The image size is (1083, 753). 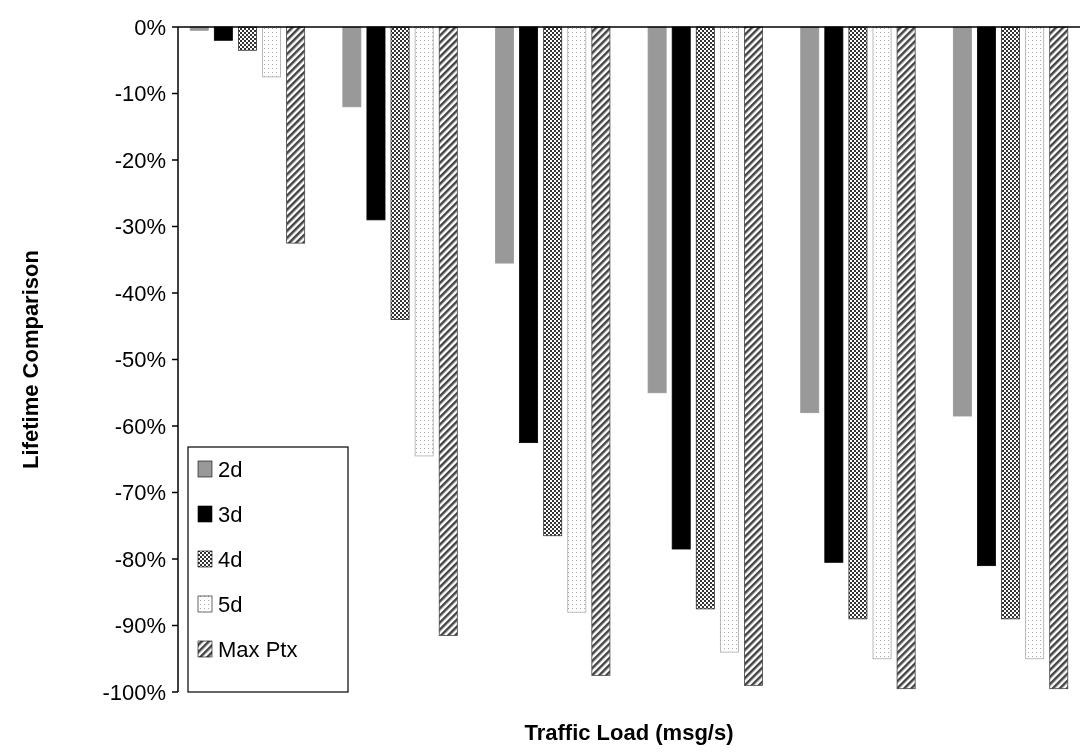 I want to click on y-tick-label: -50%, so click(x=140, y=360).